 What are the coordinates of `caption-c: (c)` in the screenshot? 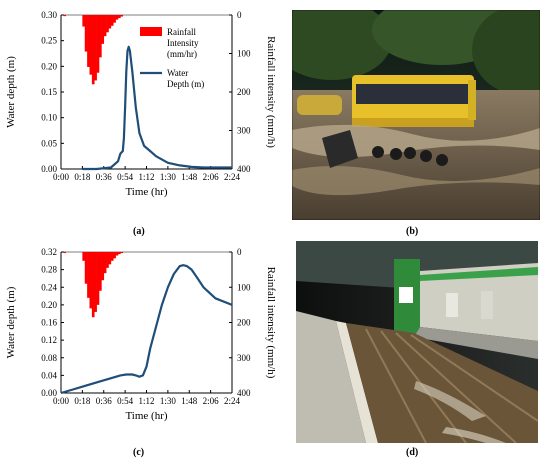 It's located at (139, 452).